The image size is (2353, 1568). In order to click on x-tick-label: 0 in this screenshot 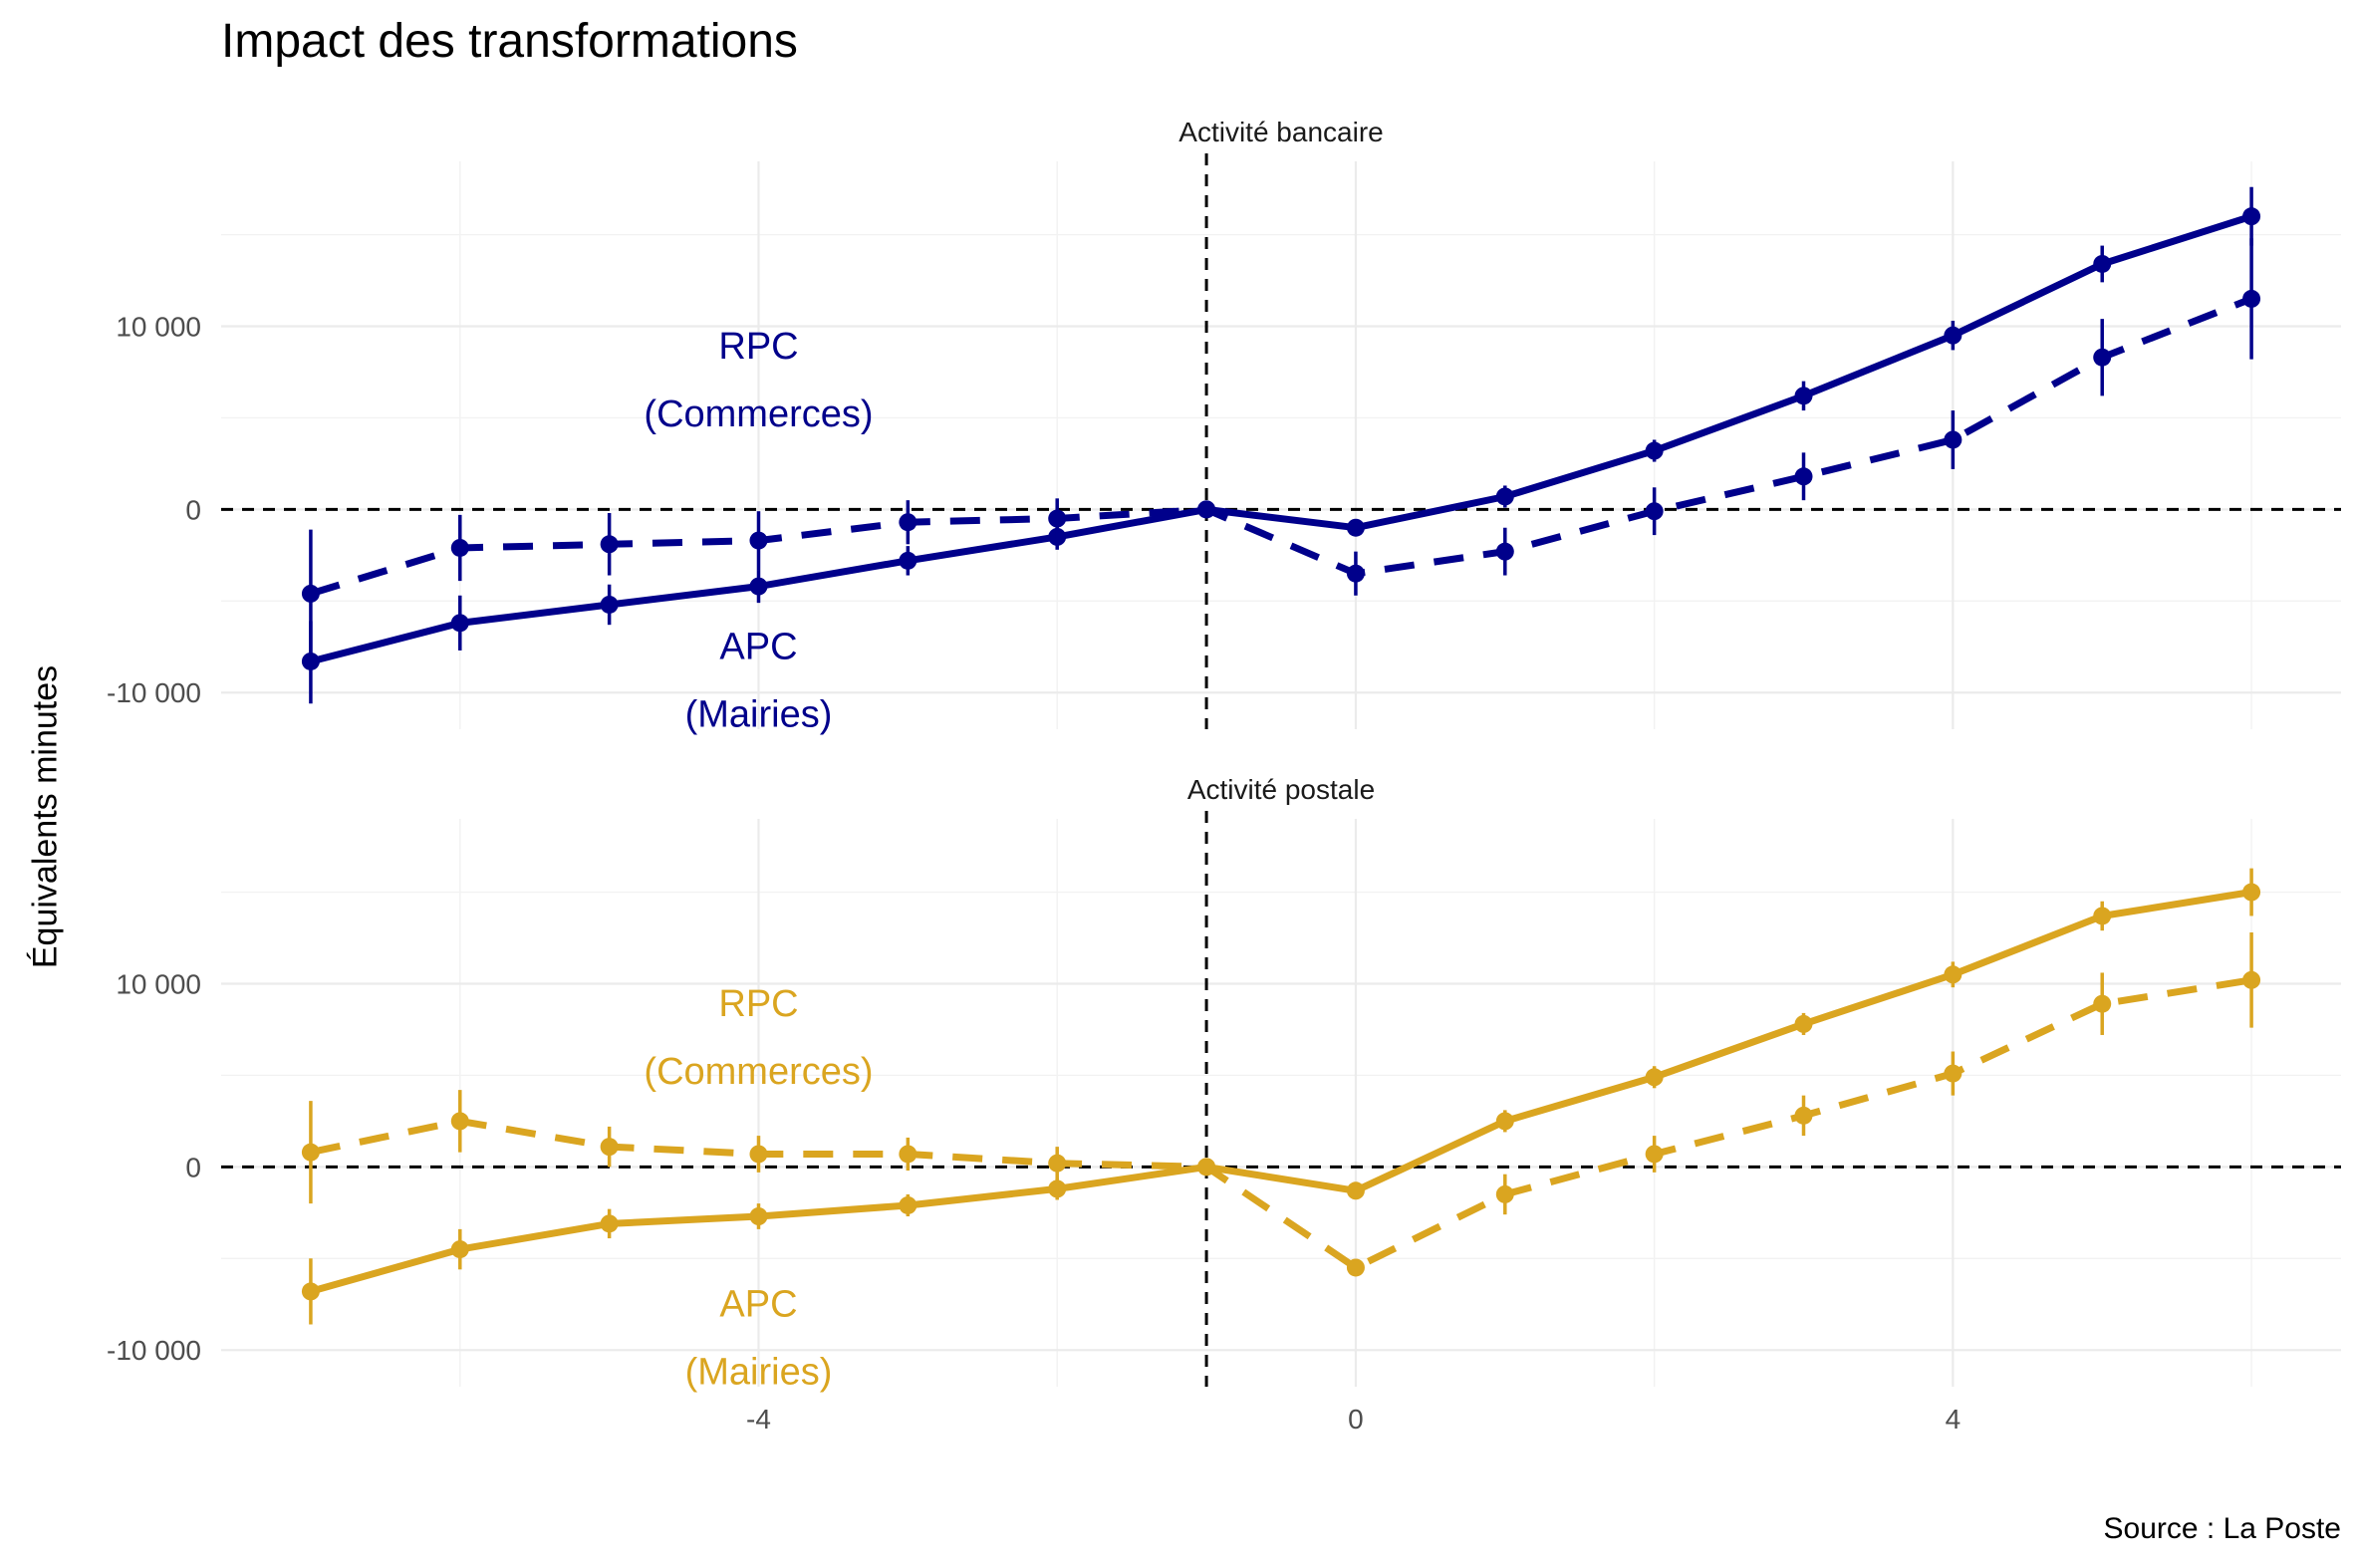, I will do `click(1356, 1419)`.